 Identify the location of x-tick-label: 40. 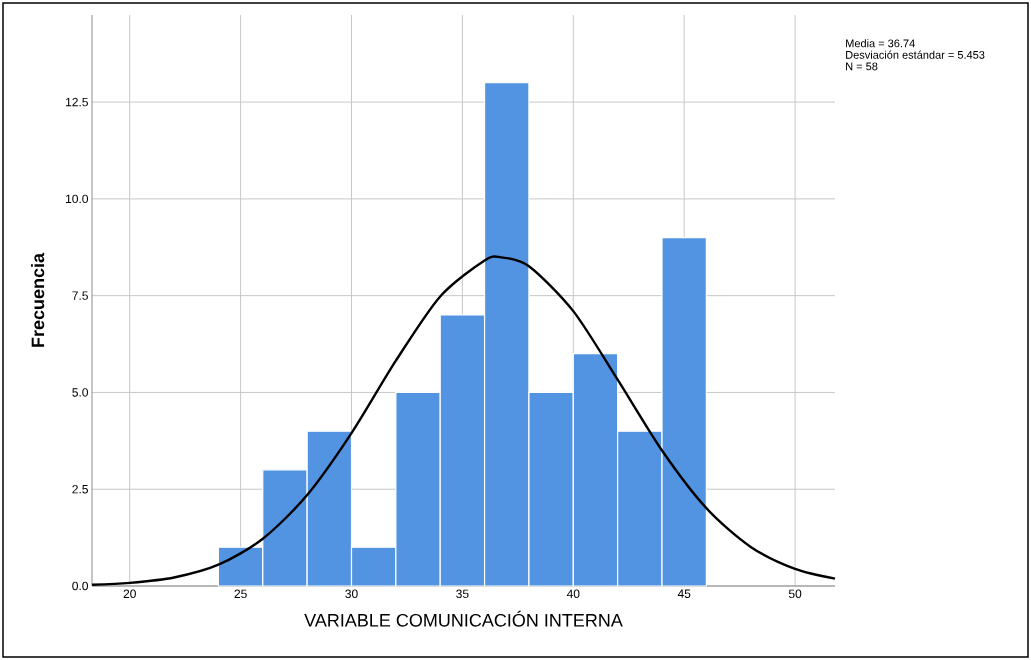
(573, 594).